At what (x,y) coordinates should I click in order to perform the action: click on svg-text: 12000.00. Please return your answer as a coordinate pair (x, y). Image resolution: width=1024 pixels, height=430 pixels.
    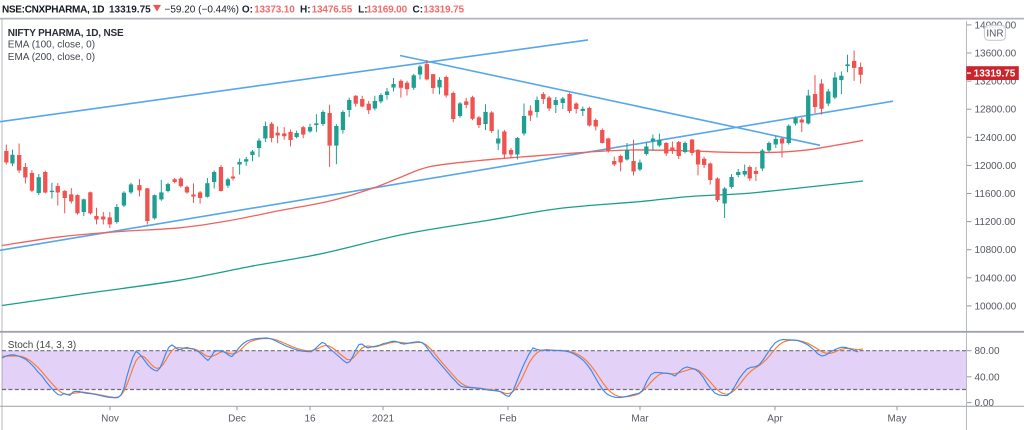
    Looking at the image, I should click on (996, 166).